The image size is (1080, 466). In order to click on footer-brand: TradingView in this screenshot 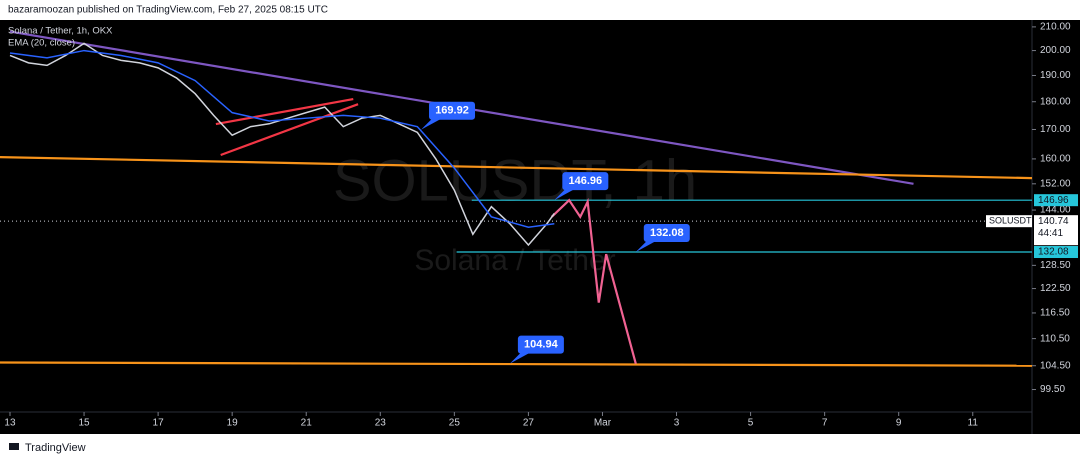, I will do `click(55, 448)`.